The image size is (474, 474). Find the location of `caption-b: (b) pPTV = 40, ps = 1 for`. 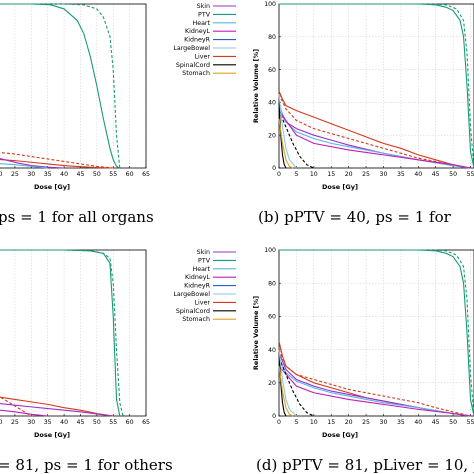

caption-b: (b) pPTV = 40, ps = 1 for is located at coordinates (355, 217).